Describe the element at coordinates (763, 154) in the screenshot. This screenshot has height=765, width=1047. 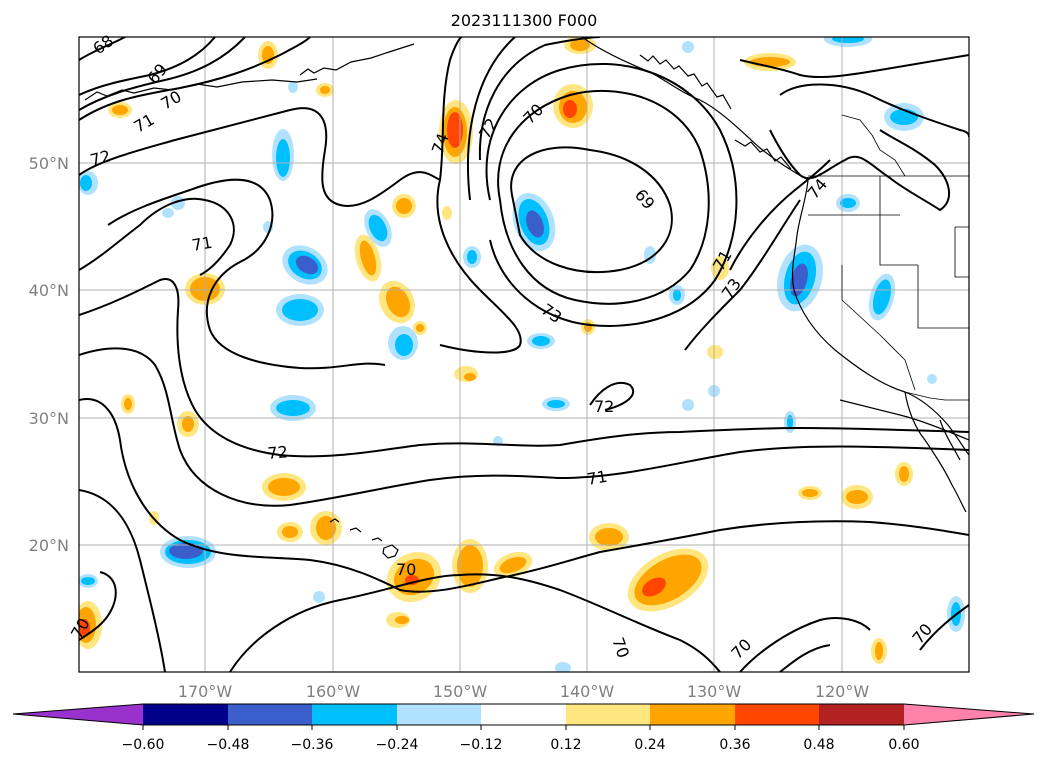
I see `bc-islands` at that location.